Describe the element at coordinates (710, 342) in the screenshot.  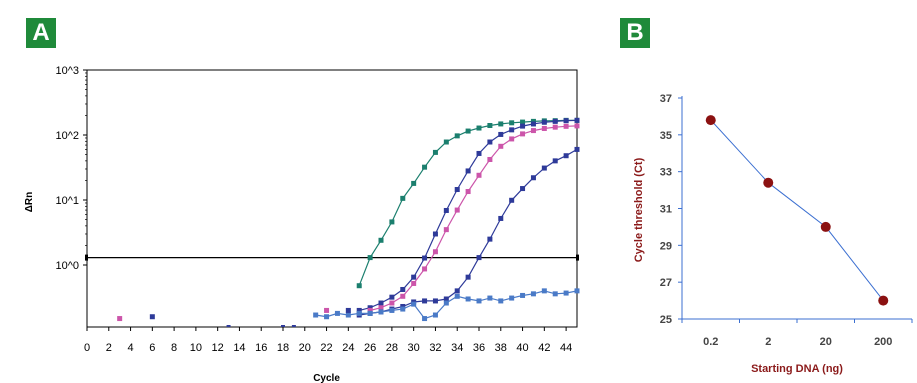
I see `x-tick-label-b: 0.2` at that location.